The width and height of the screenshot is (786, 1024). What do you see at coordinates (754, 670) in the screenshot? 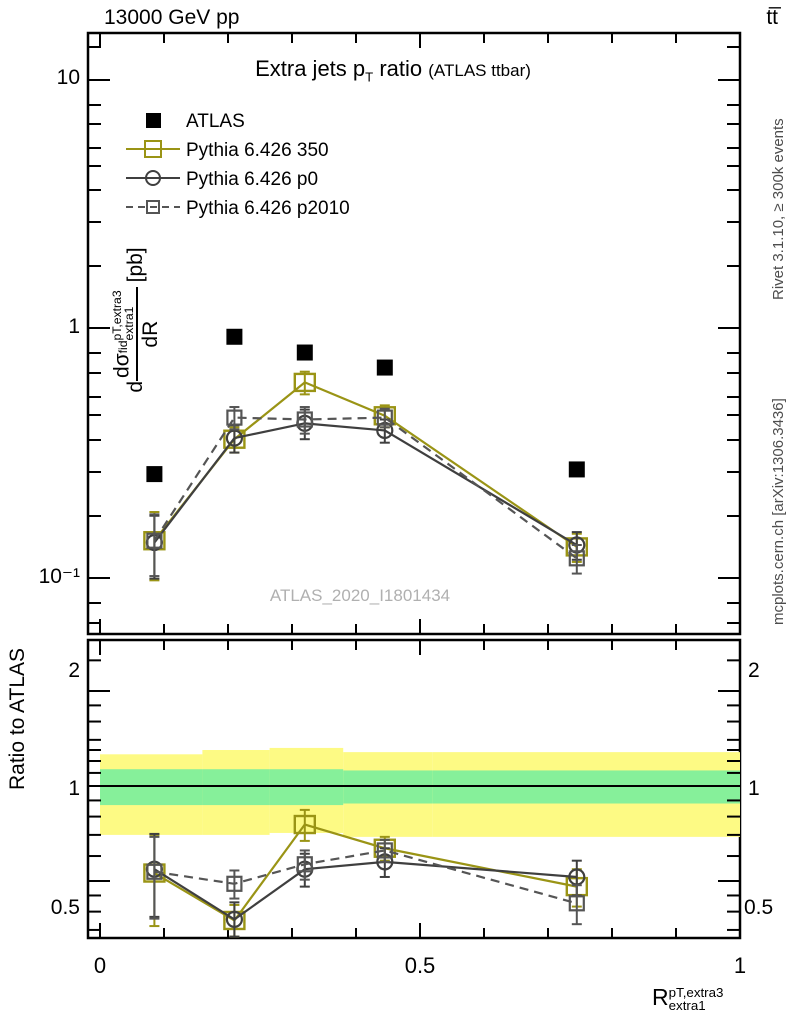
I see `y-ratio-tick-label-right-2: 2` at bounding box center [754, 670].